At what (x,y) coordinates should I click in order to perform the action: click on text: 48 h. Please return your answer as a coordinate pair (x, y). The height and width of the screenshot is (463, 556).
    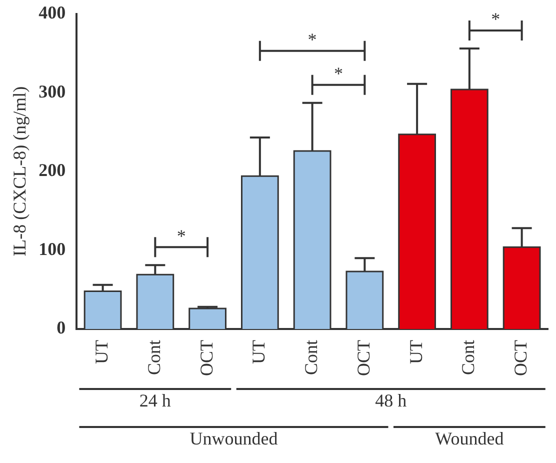
    Looking at the image, I should click on (391, 400).